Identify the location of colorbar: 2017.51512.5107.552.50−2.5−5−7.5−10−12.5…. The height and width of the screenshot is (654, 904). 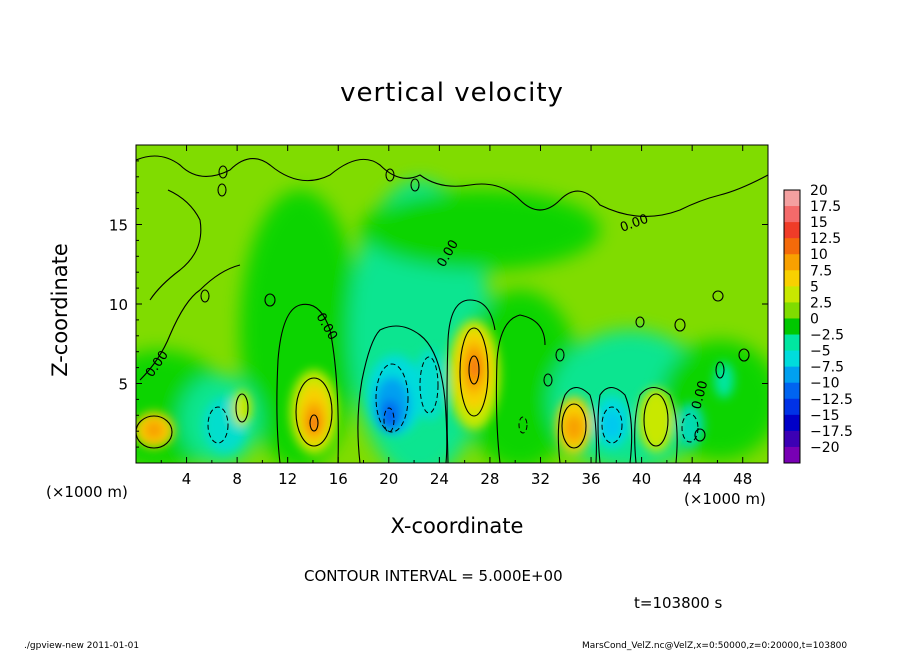
(818, 323).